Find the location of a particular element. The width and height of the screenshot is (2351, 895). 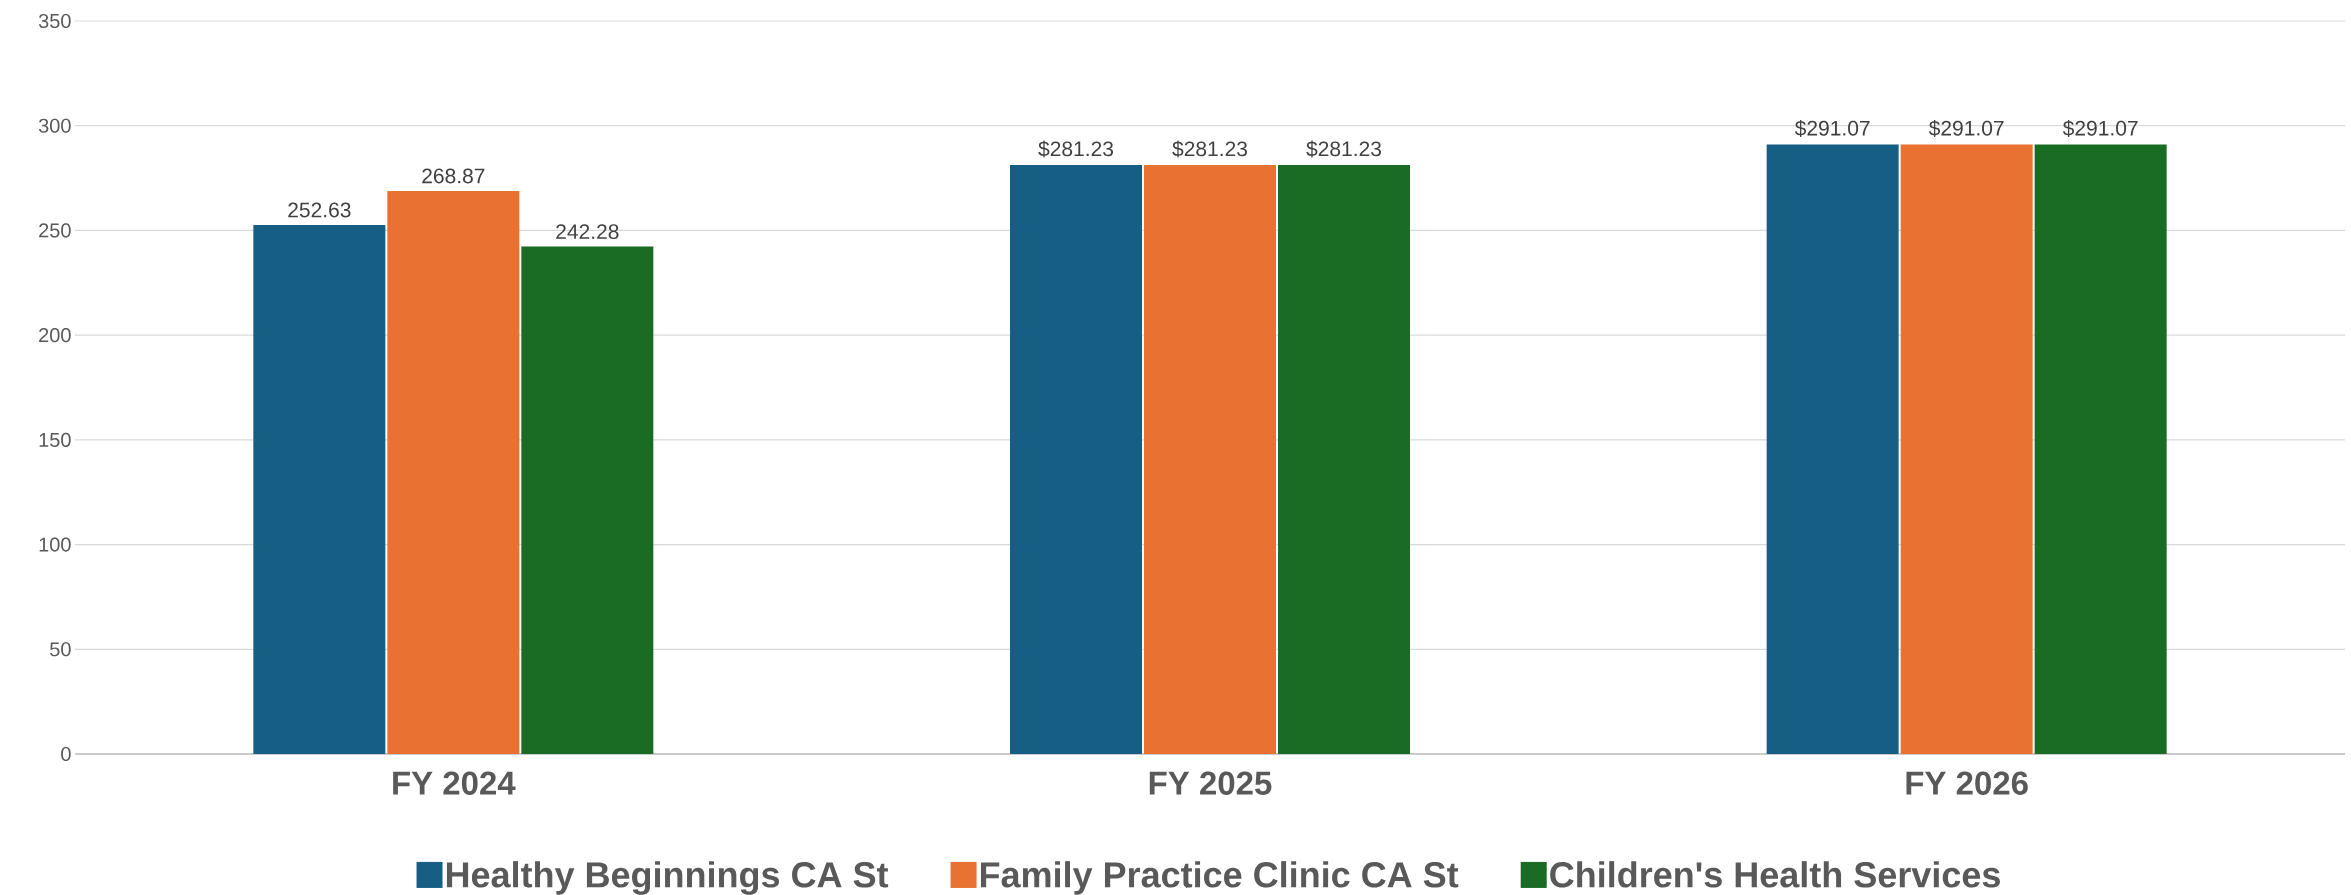

x-tick-label: FY 2024 is located at coordinates (454, 783).